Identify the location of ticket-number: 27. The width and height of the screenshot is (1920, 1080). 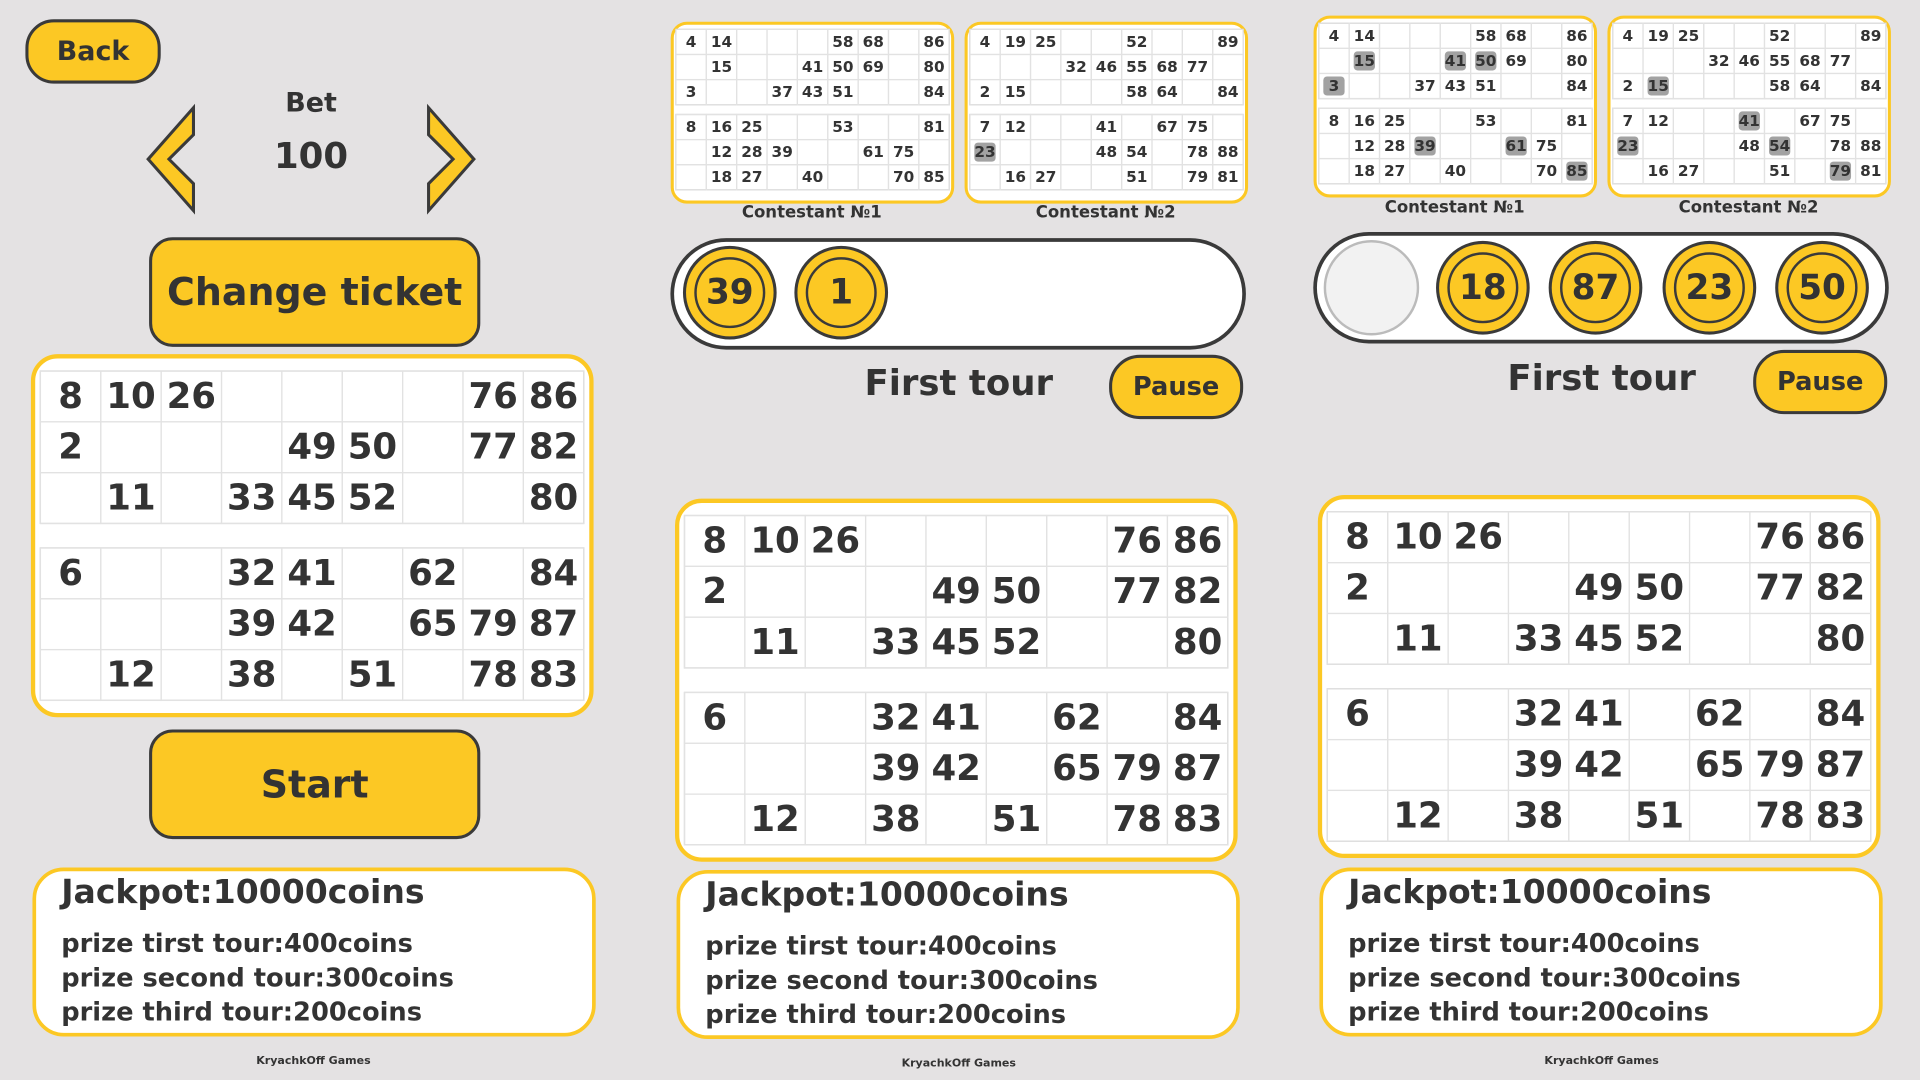
(1045, 177).